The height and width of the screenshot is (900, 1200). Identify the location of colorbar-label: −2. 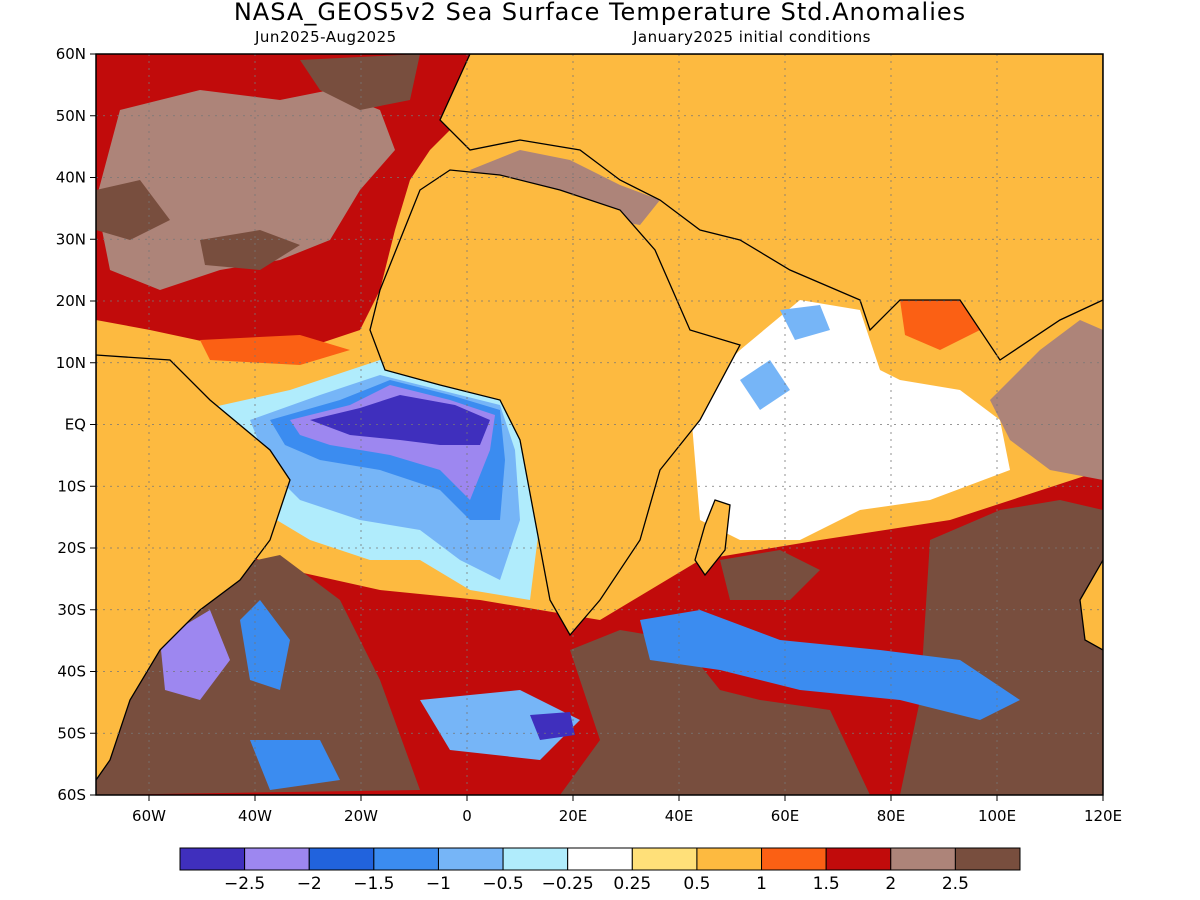
(309, 884).